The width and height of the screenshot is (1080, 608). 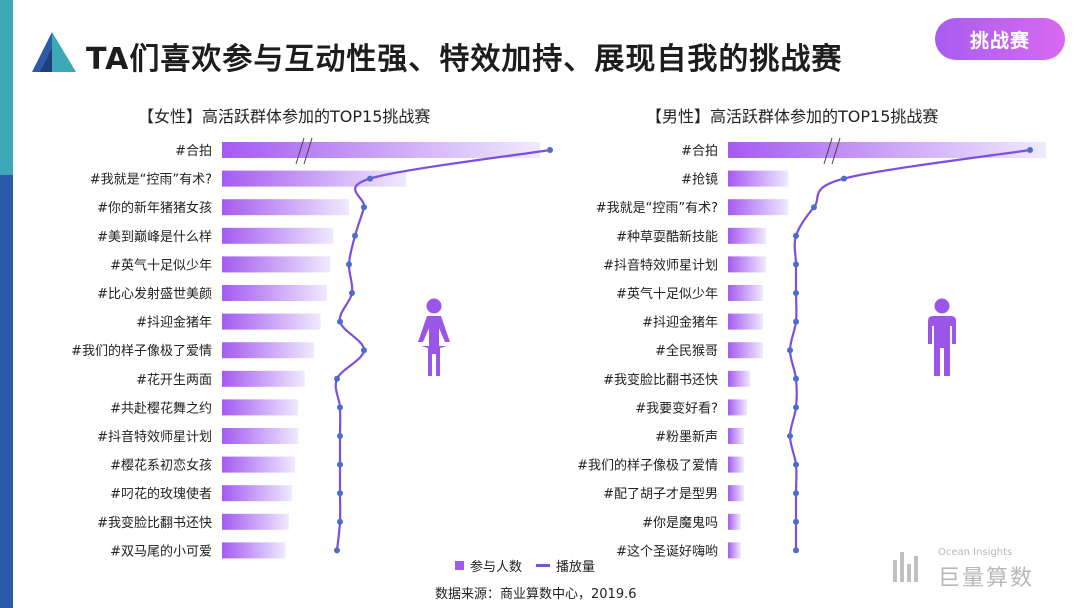 I want to click on category-label: #种草耍酷新技能, so click(x=667, y=237).